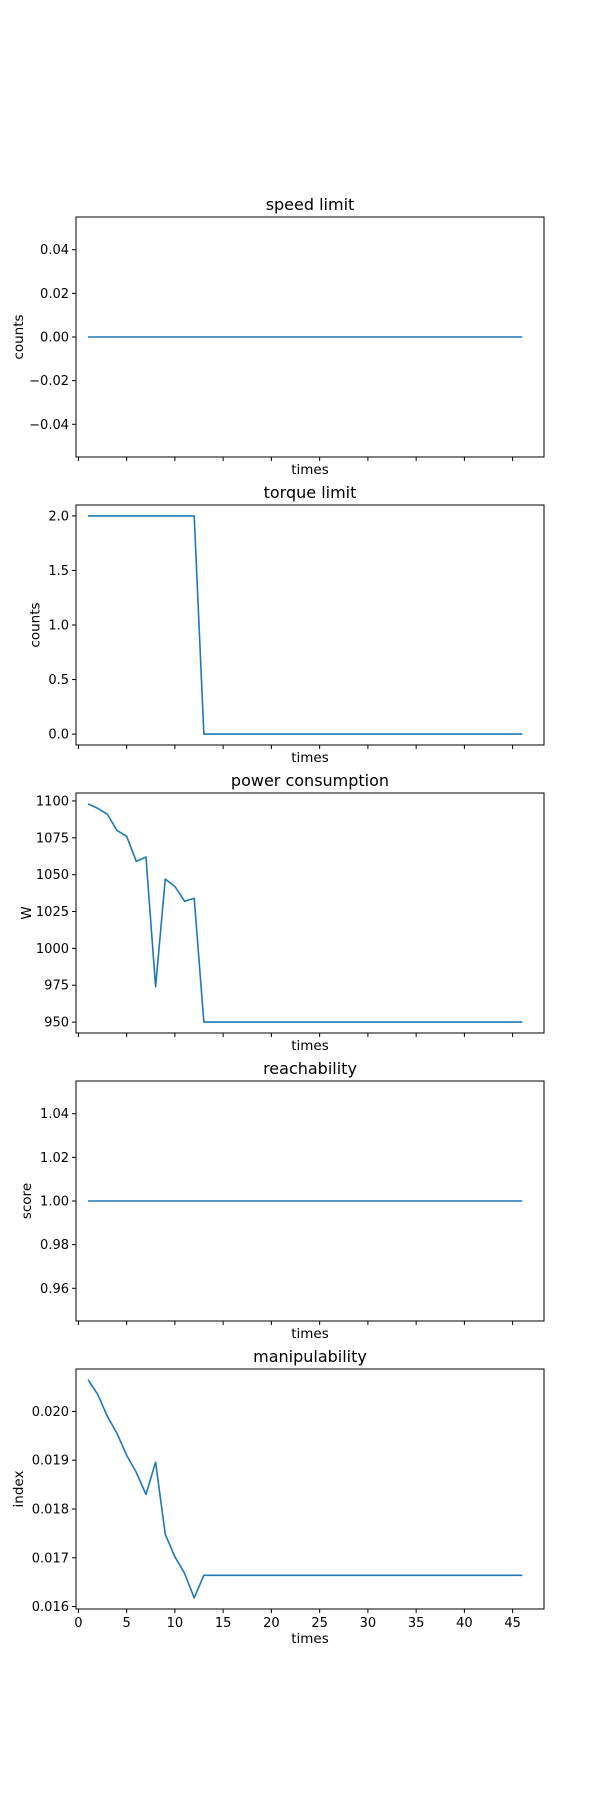 Image resolution: width=600 pixels, height=1800 pixels. Describe the element at coordinates (58, 571) in the screenshot. I see `y-tick-label: 1.5` at that location.